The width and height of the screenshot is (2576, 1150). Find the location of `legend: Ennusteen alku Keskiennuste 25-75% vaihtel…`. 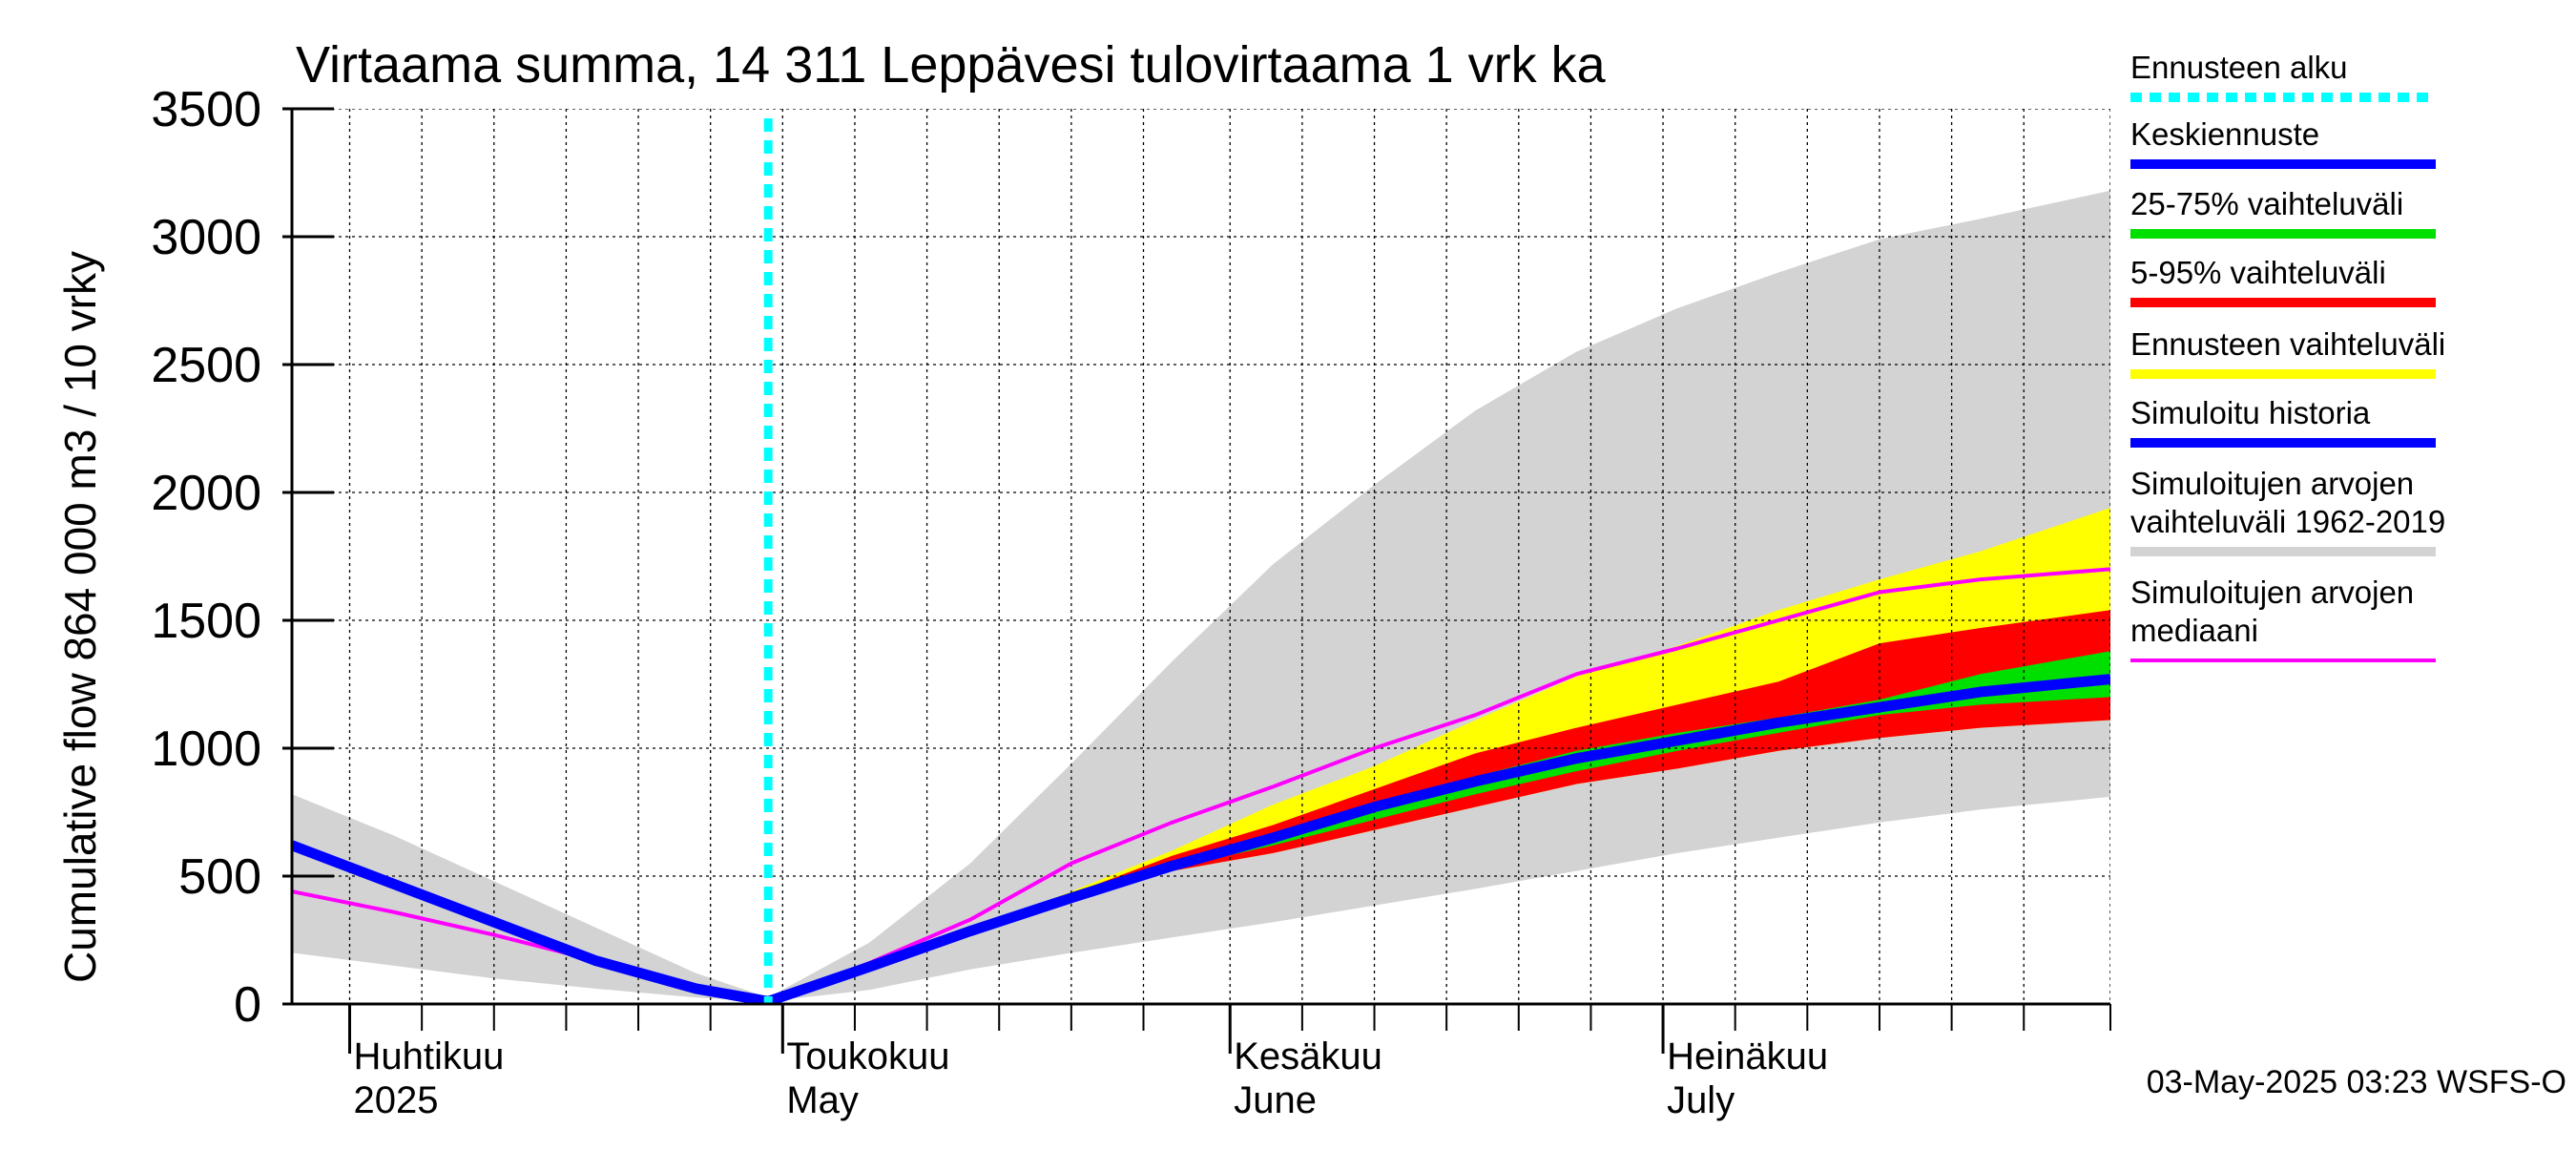

legend: Ennusteen alku Keskiennuste 25-75% vaihtel… is located at coordinates (2287, 356).